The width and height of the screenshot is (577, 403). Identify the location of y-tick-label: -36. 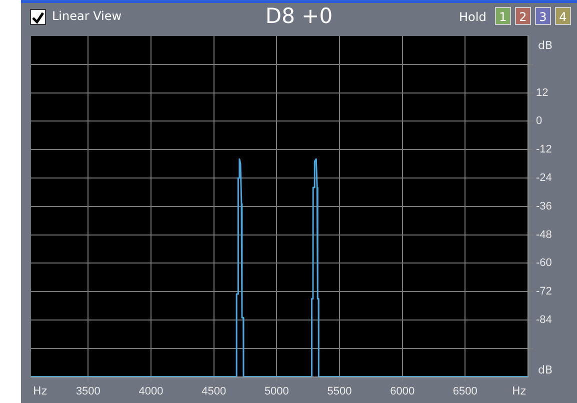
(544, 206).